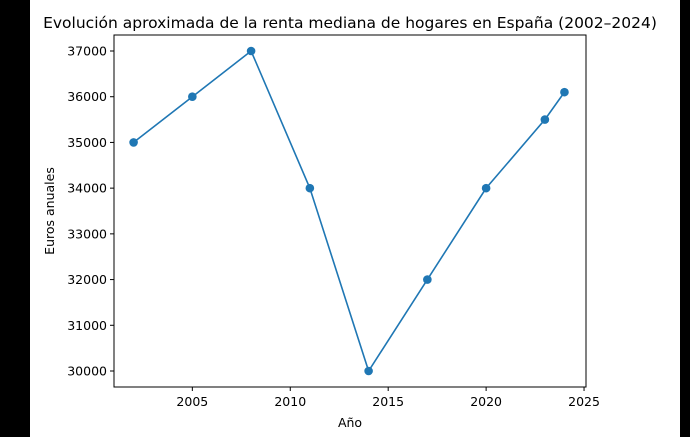  What do you see at coordinates (350, 422) in the screenshot?
I see `x-axis-label: Año` at bounding box center [350, 422].